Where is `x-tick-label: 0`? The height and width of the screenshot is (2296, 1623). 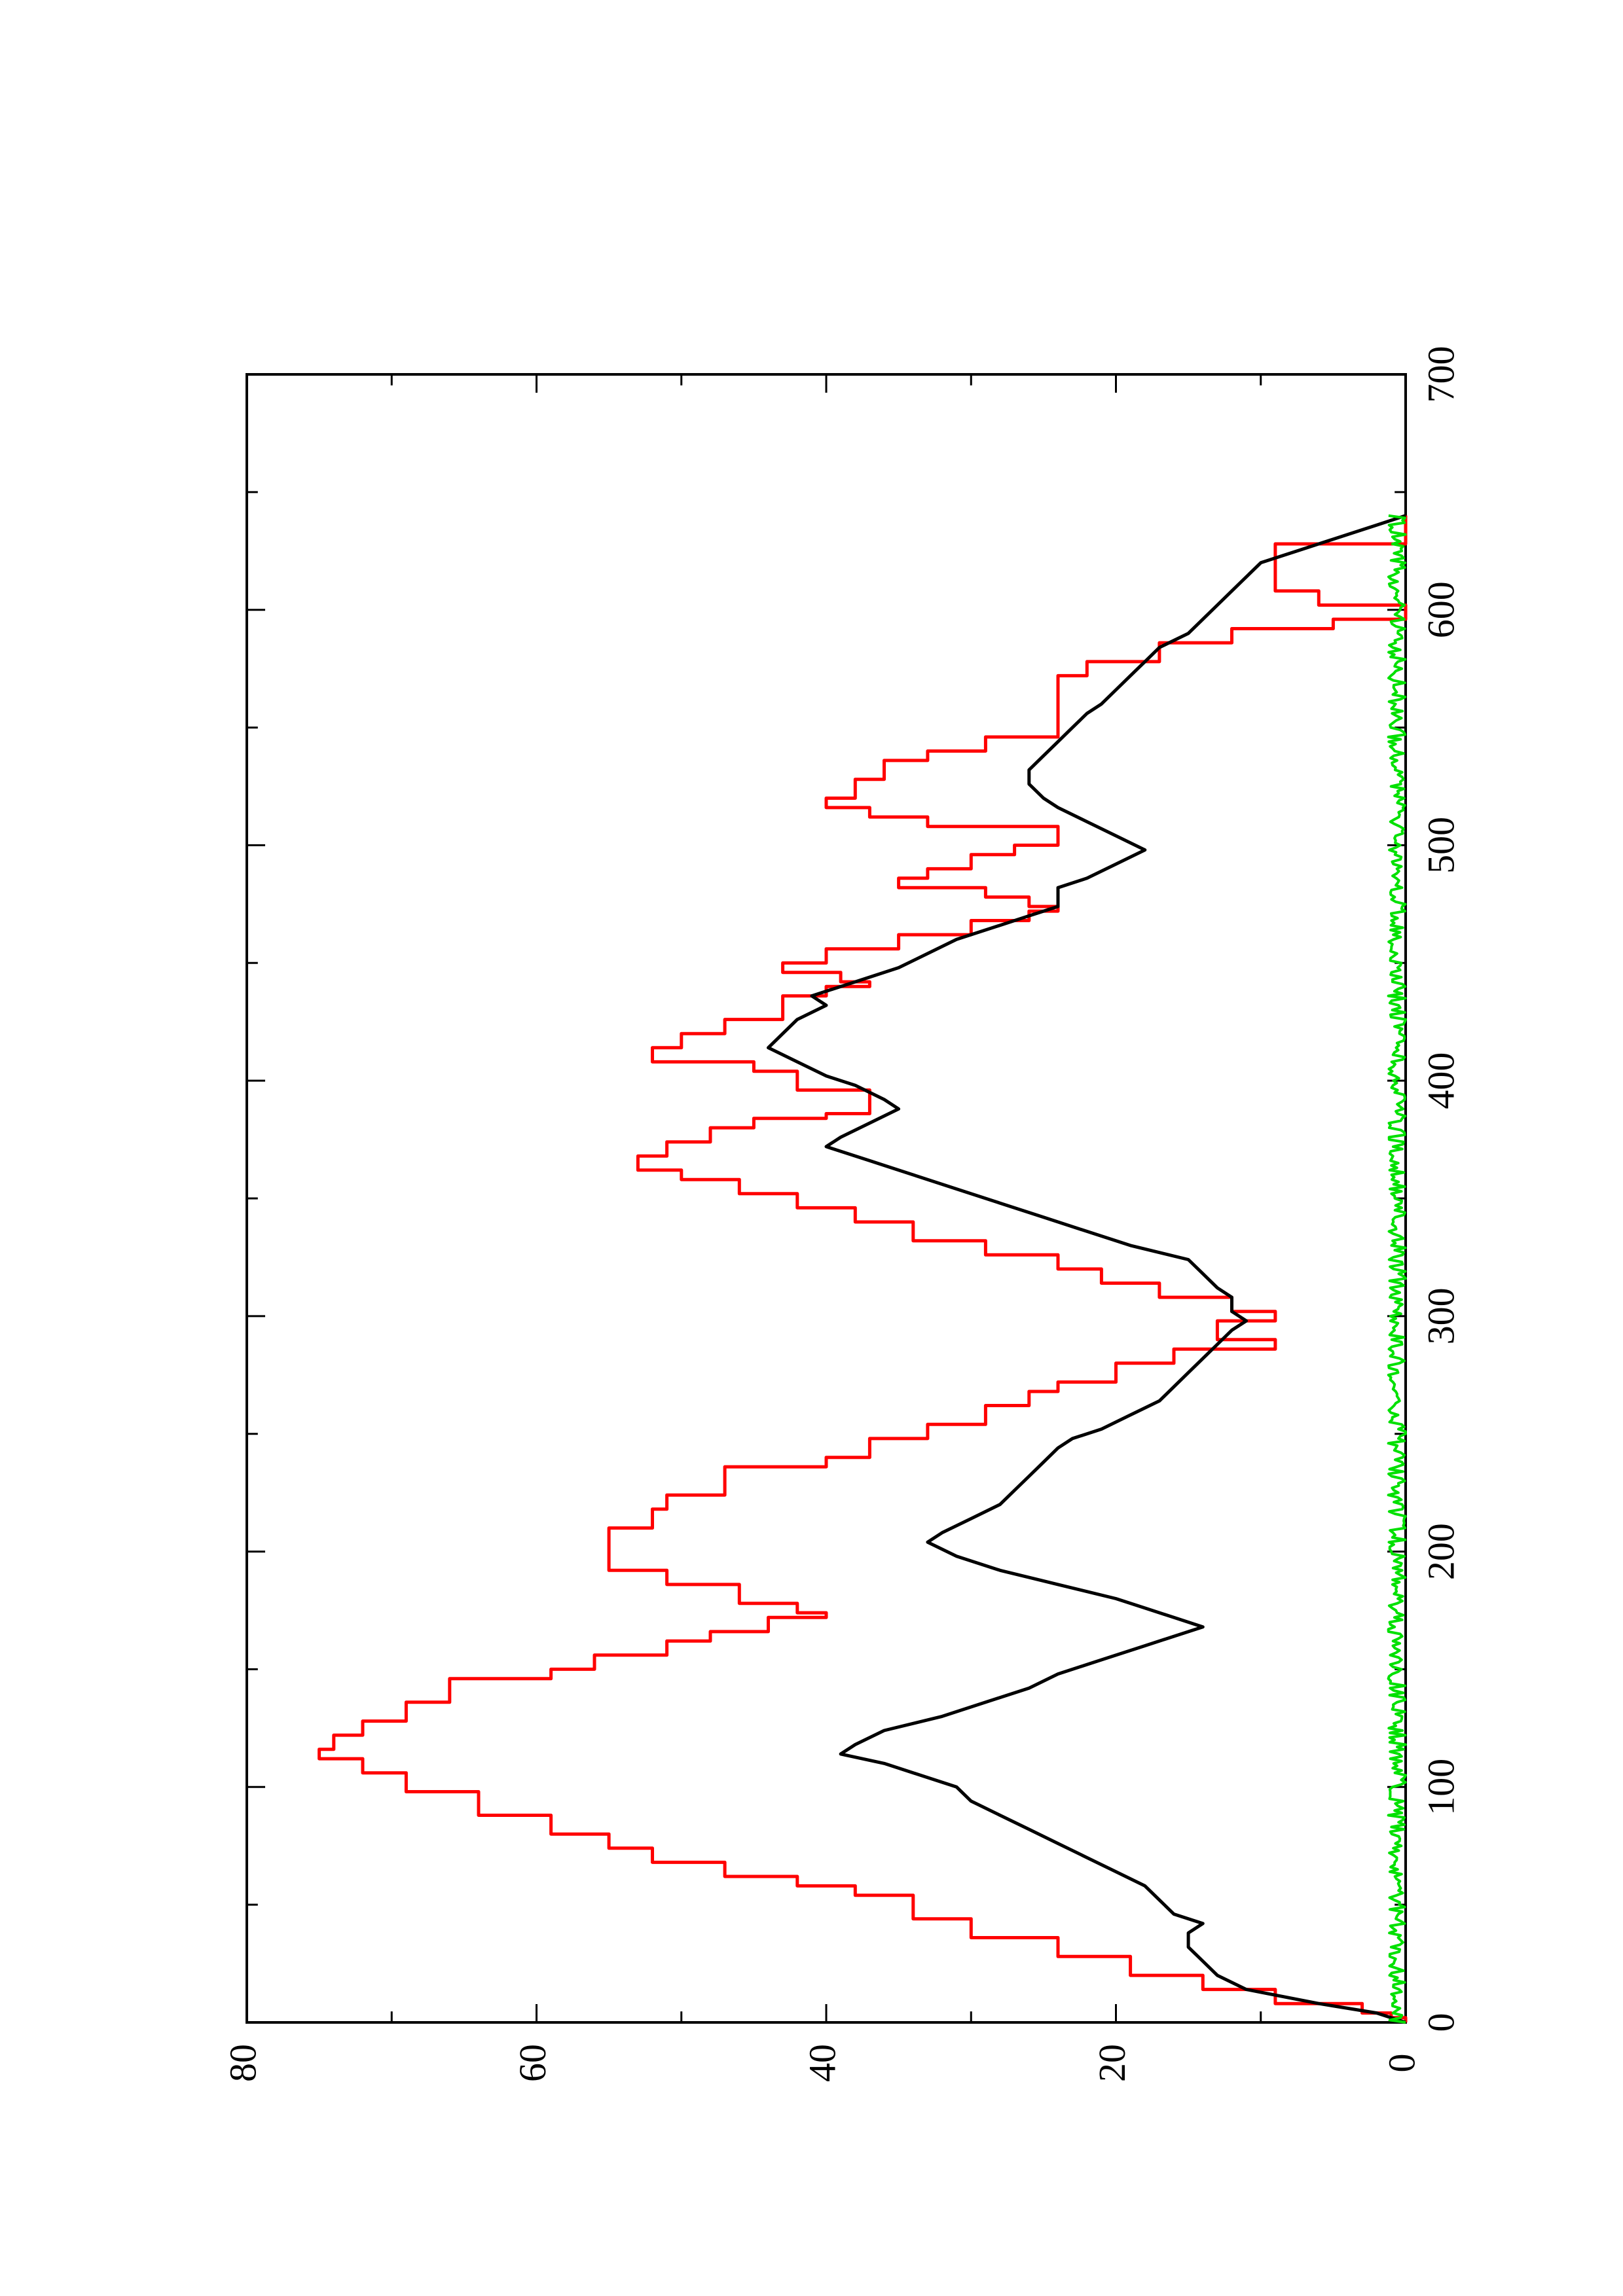
x-tick-label: 0 is located at coordinates (1440, 2022).